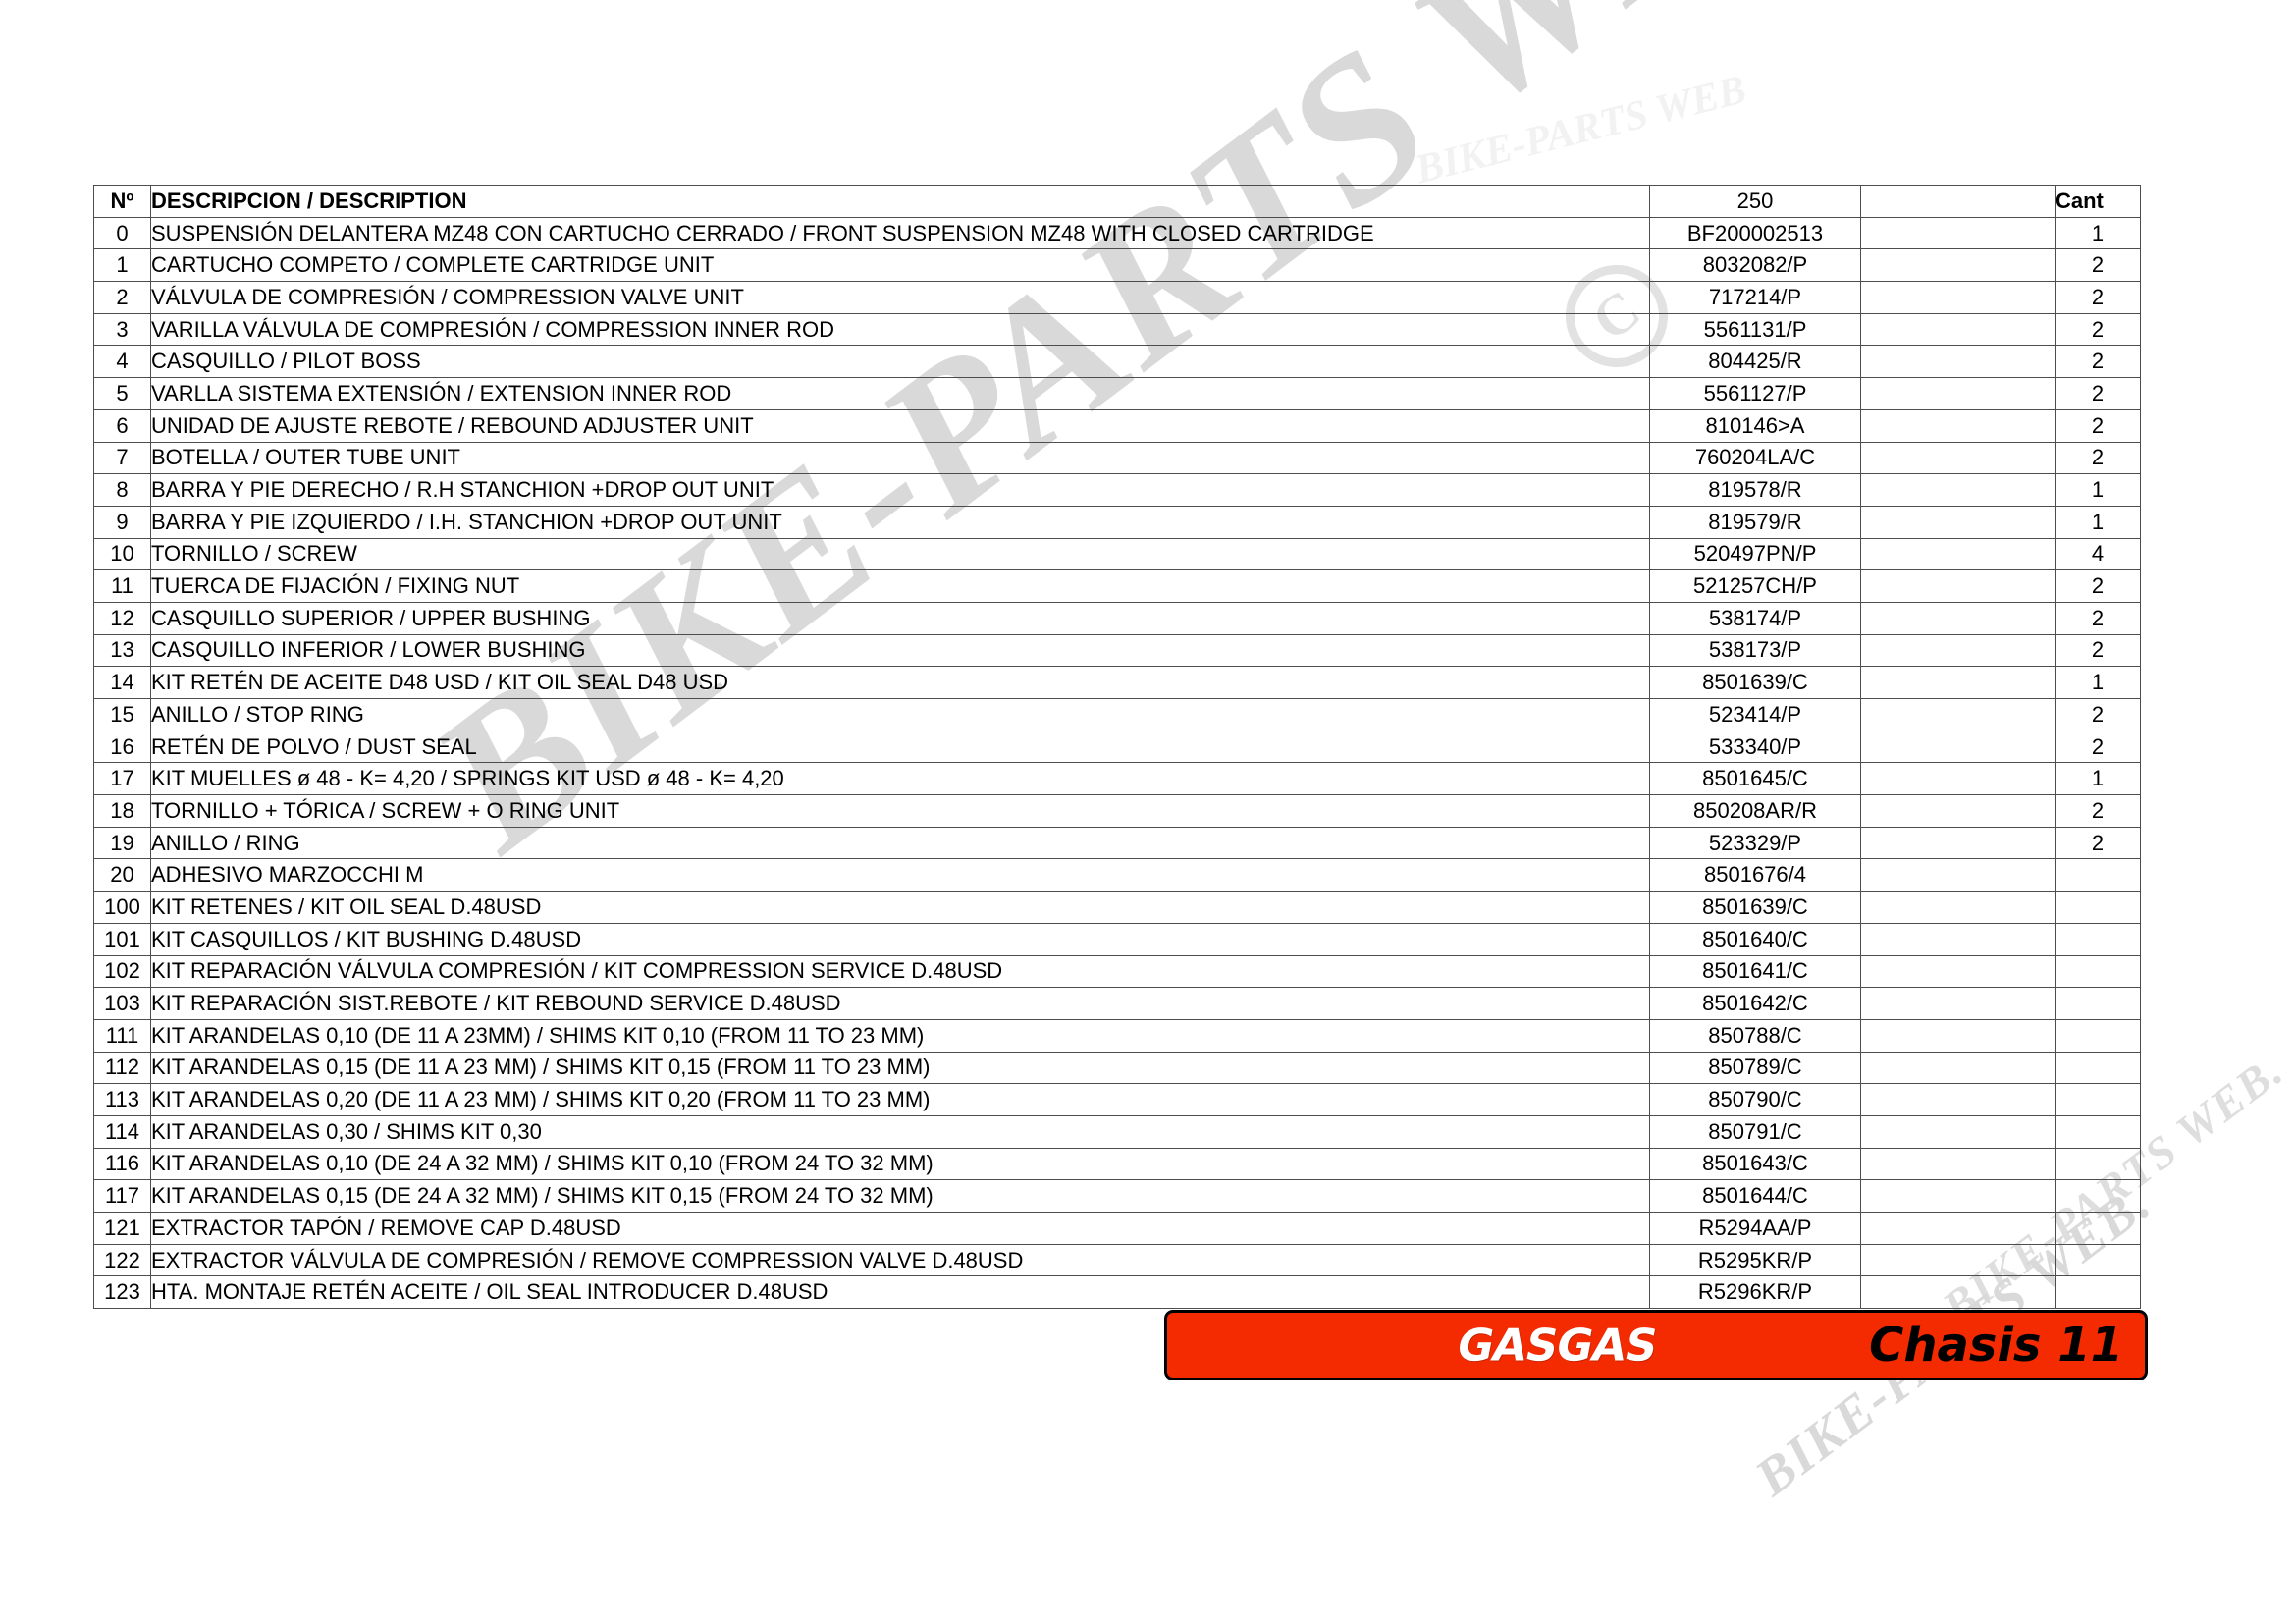 The image size is (2296, 1624). Describe the element at coordinates (1755, 682) in the screenshot. I see `cell-part-number: 8501639/C` at that location.